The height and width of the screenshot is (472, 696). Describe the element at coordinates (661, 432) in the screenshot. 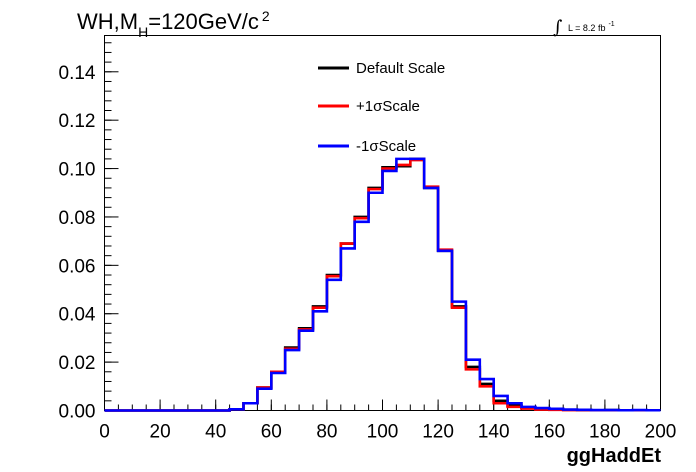

I see `x-tick-label: 200` at that location.